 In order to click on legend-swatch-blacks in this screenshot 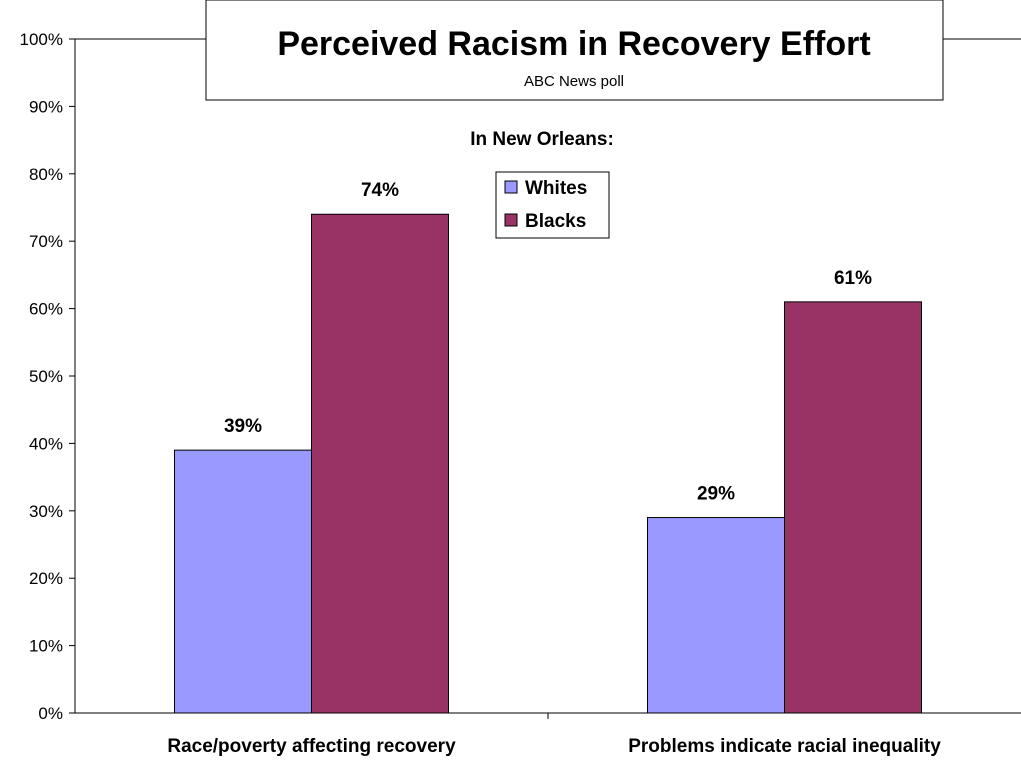, I will do `click(511, 220)`.